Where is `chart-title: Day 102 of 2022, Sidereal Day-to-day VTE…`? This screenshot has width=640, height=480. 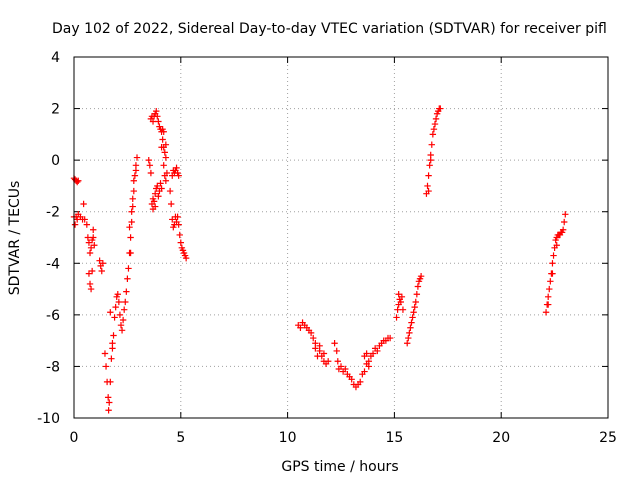 chart-title: Day 102 of 2022, Sidereal Day-to-day VTE… is located at coordinates (329, 29).